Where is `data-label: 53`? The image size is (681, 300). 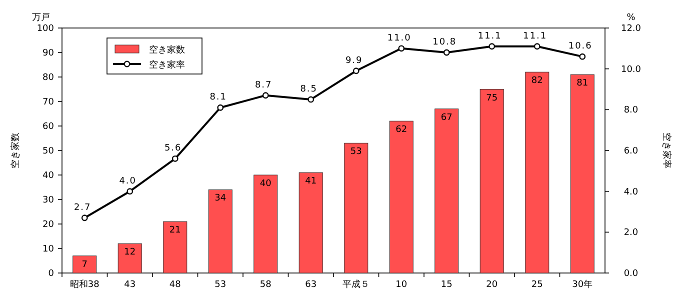
data-label: 53 is located at coordinates (356, 152).